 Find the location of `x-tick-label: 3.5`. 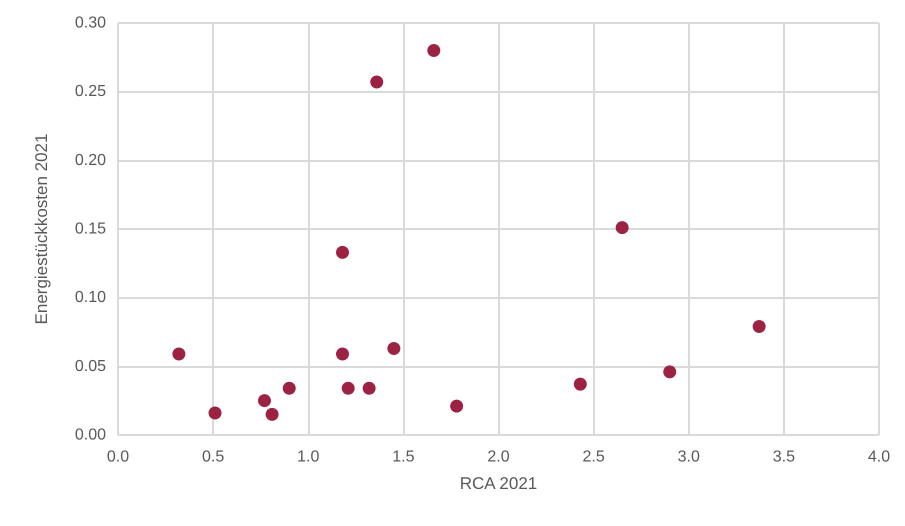

x-tick-label: 3.5 is located at coordinates (784, 457).